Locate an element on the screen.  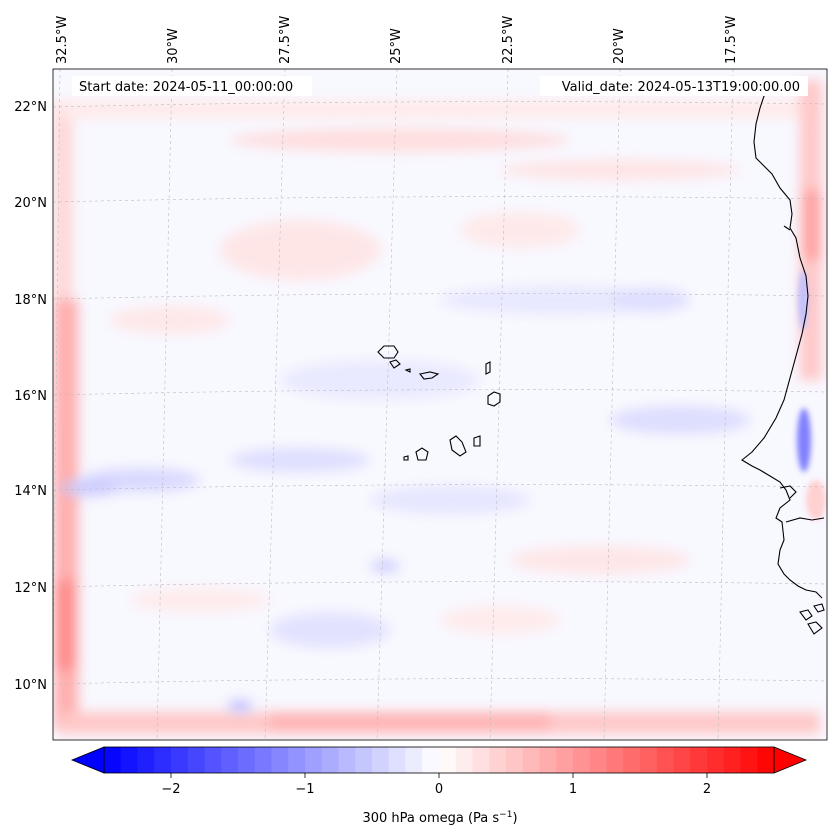
valid-date-text: Valid_date: 2024-05-13T19:00:00.00 is located at coordinates (681, 87).